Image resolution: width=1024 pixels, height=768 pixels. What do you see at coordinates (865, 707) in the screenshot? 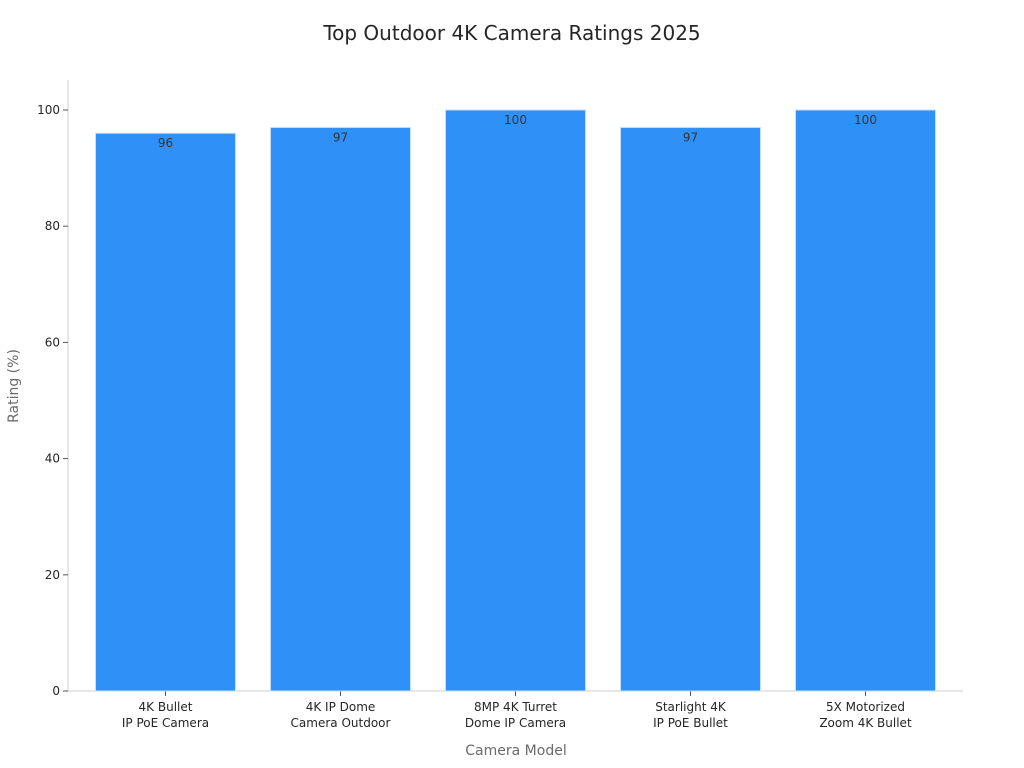
I see `x-tick-label-line: 5X Motorized` at bounding box center [865, 707].